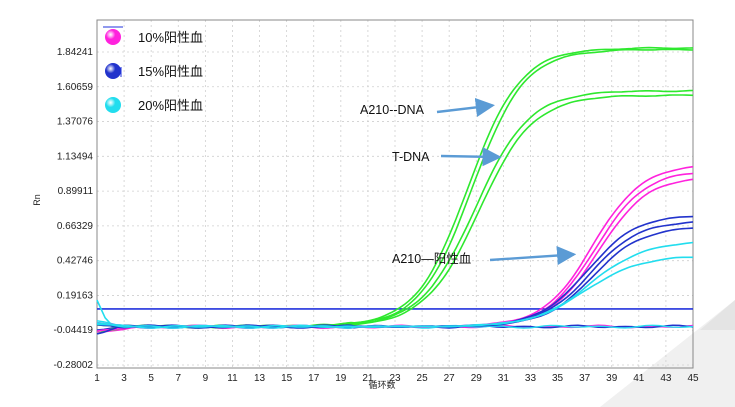 The width and height of the screenshot is (735, 407). Describe the element at coordinates (531, 378) in the screenshot. I see `x-tick-label: 33` at that location.